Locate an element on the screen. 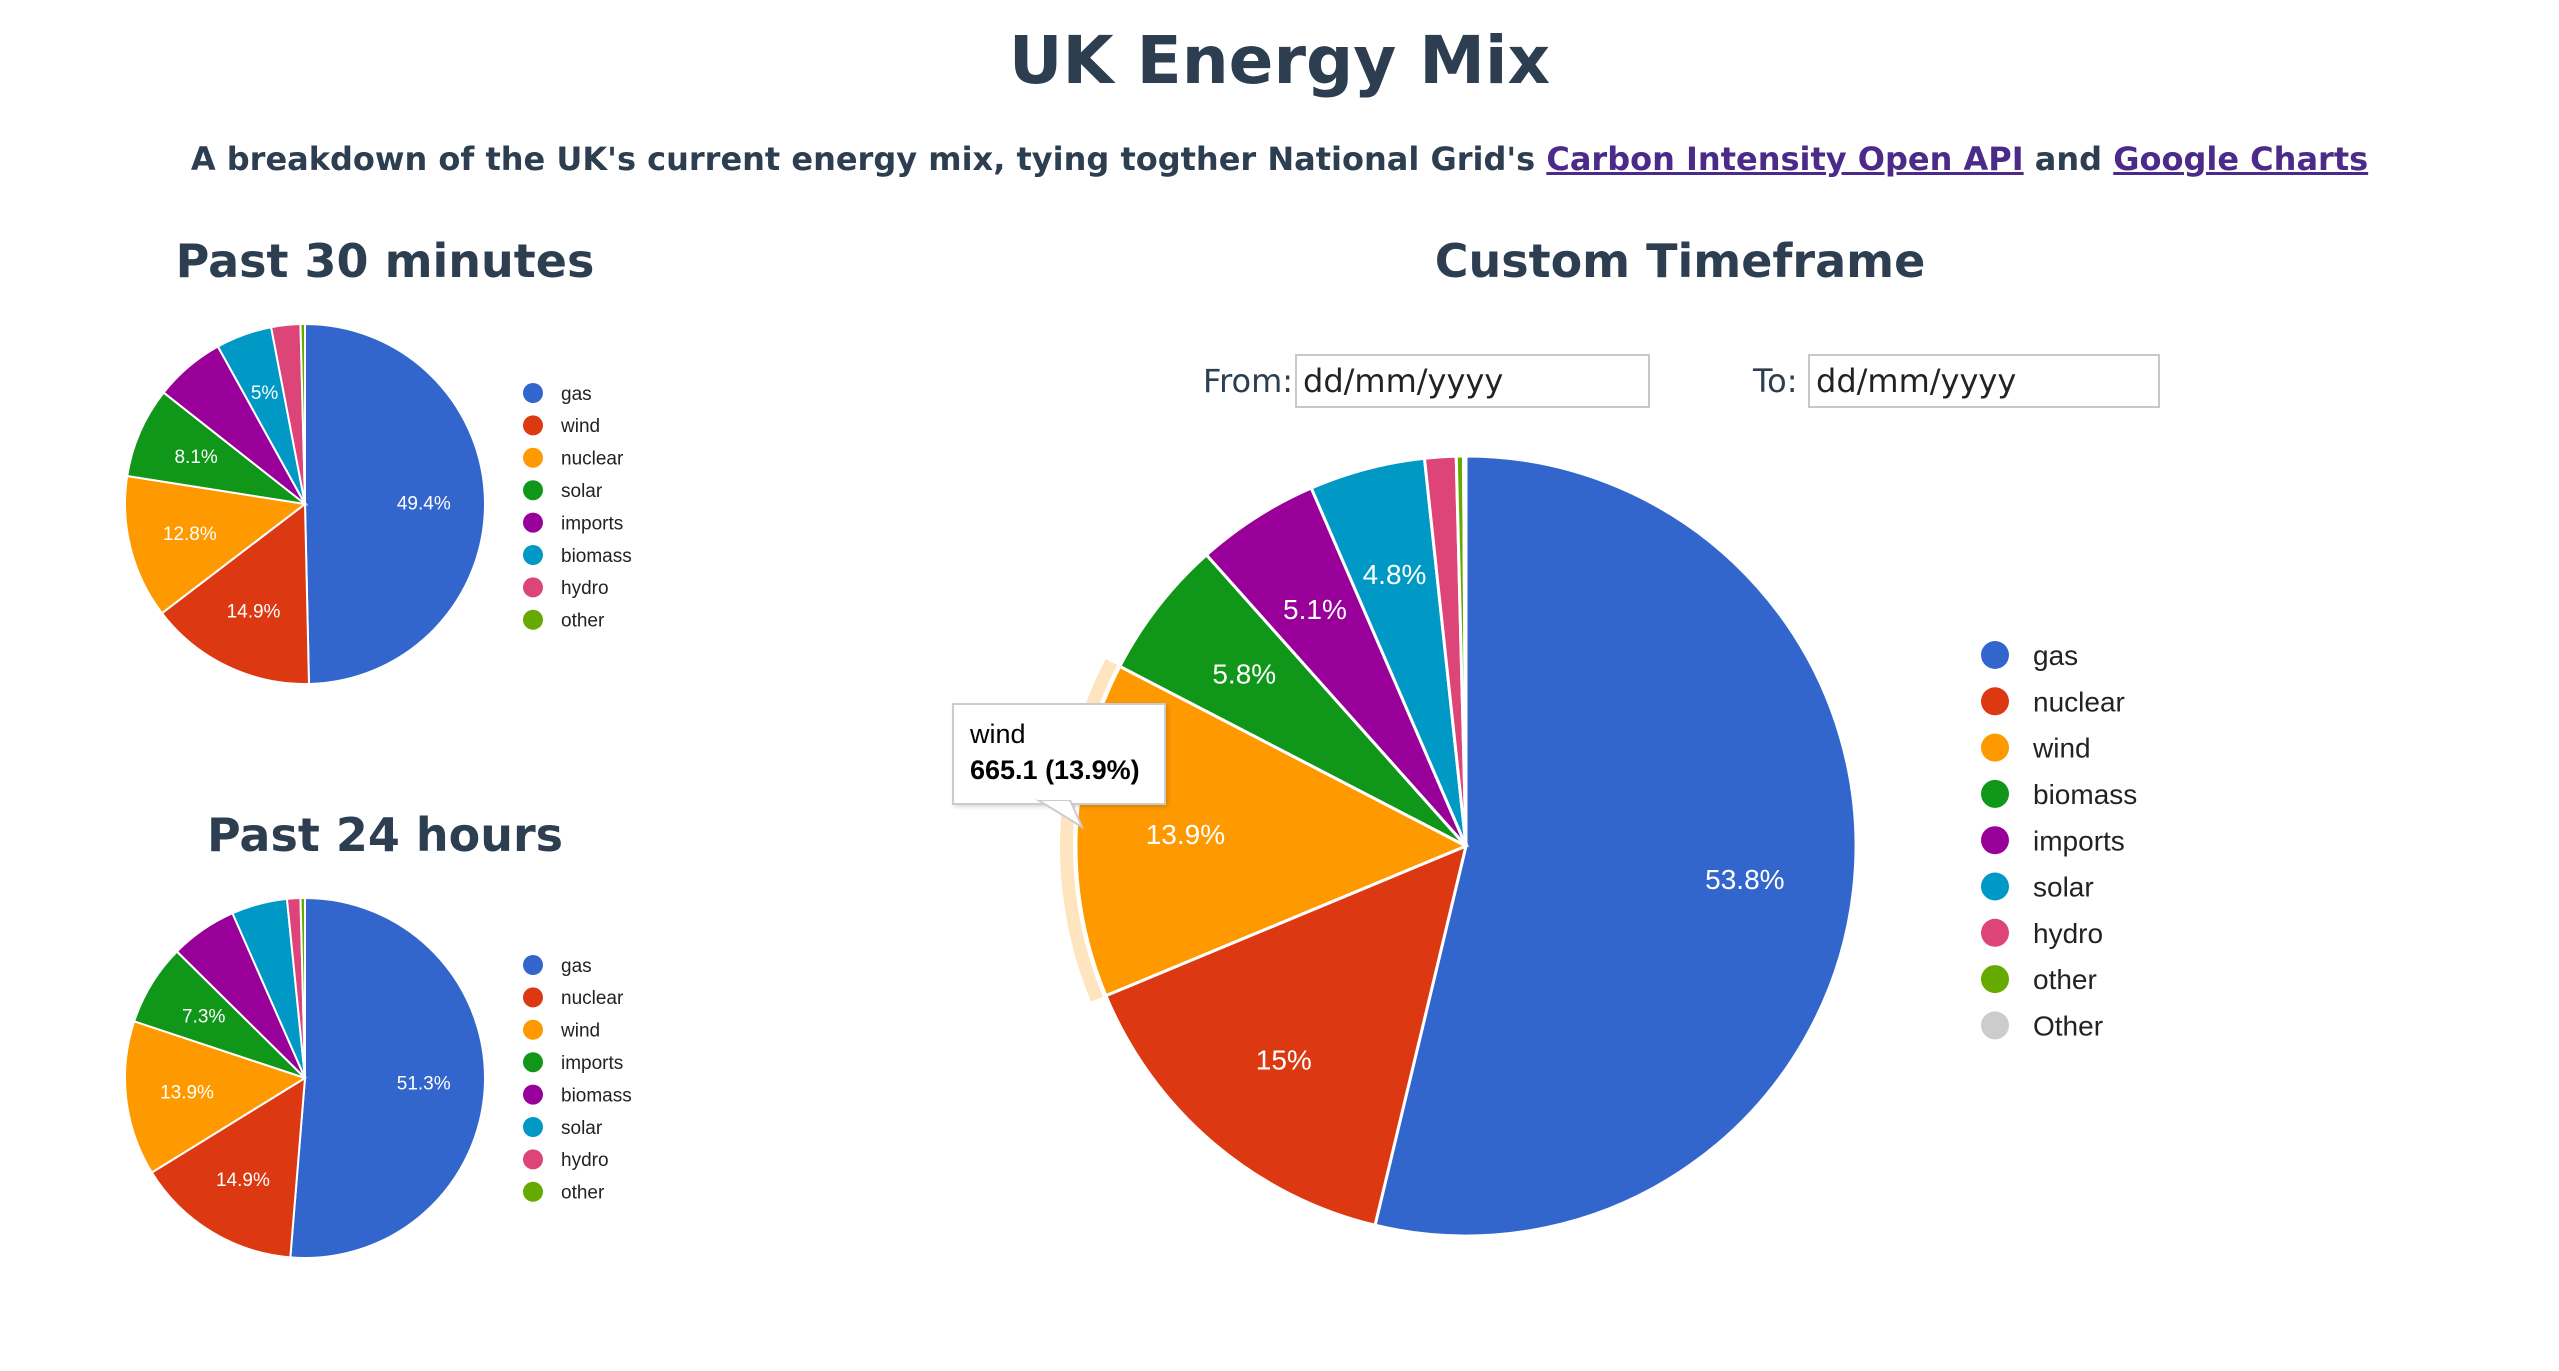 Image resolution: width=2559 pixels, height=1371 pixels. custom-timeframe-title: Custom Timeframe is located at coordinates (1680, 261).